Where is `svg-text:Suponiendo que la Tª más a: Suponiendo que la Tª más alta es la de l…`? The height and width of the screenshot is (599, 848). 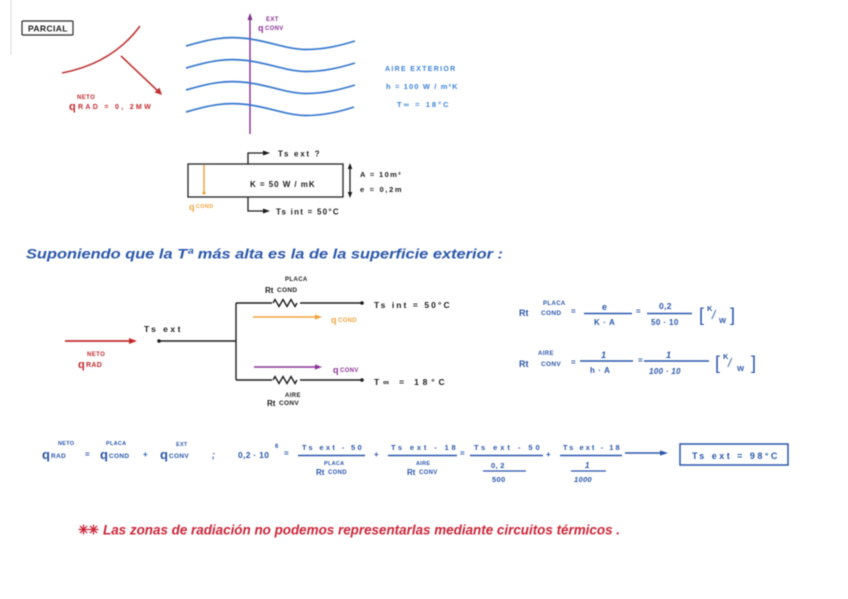
svg-text:Suponiendo que la Tª más a: Suponiendo que la Tª más alta es la de l… is located at coordinates (264, 254).